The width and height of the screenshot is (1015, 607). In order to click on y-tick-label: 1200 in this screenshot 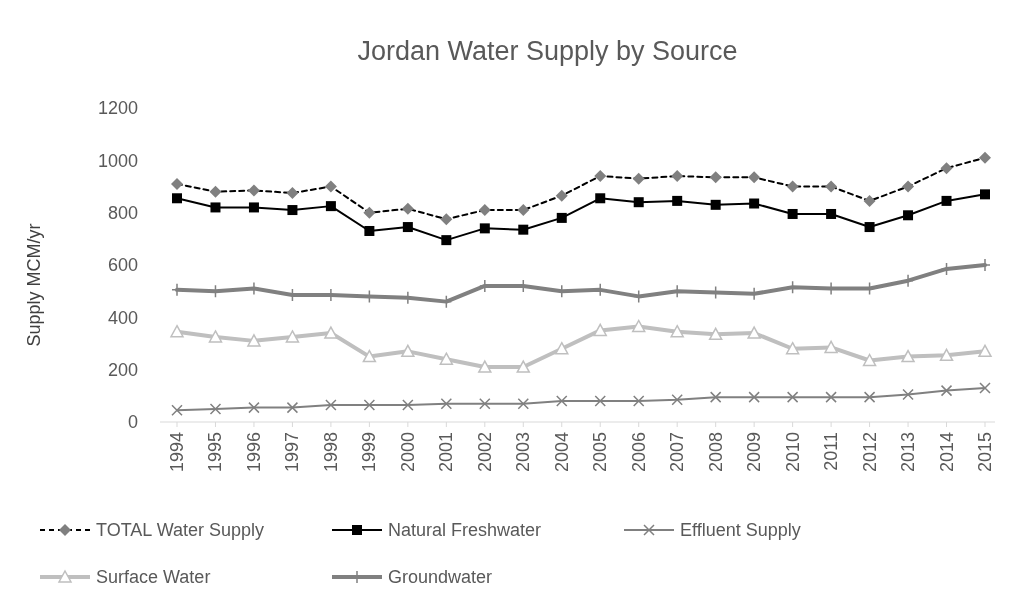, I will do `click(117, 108)`.